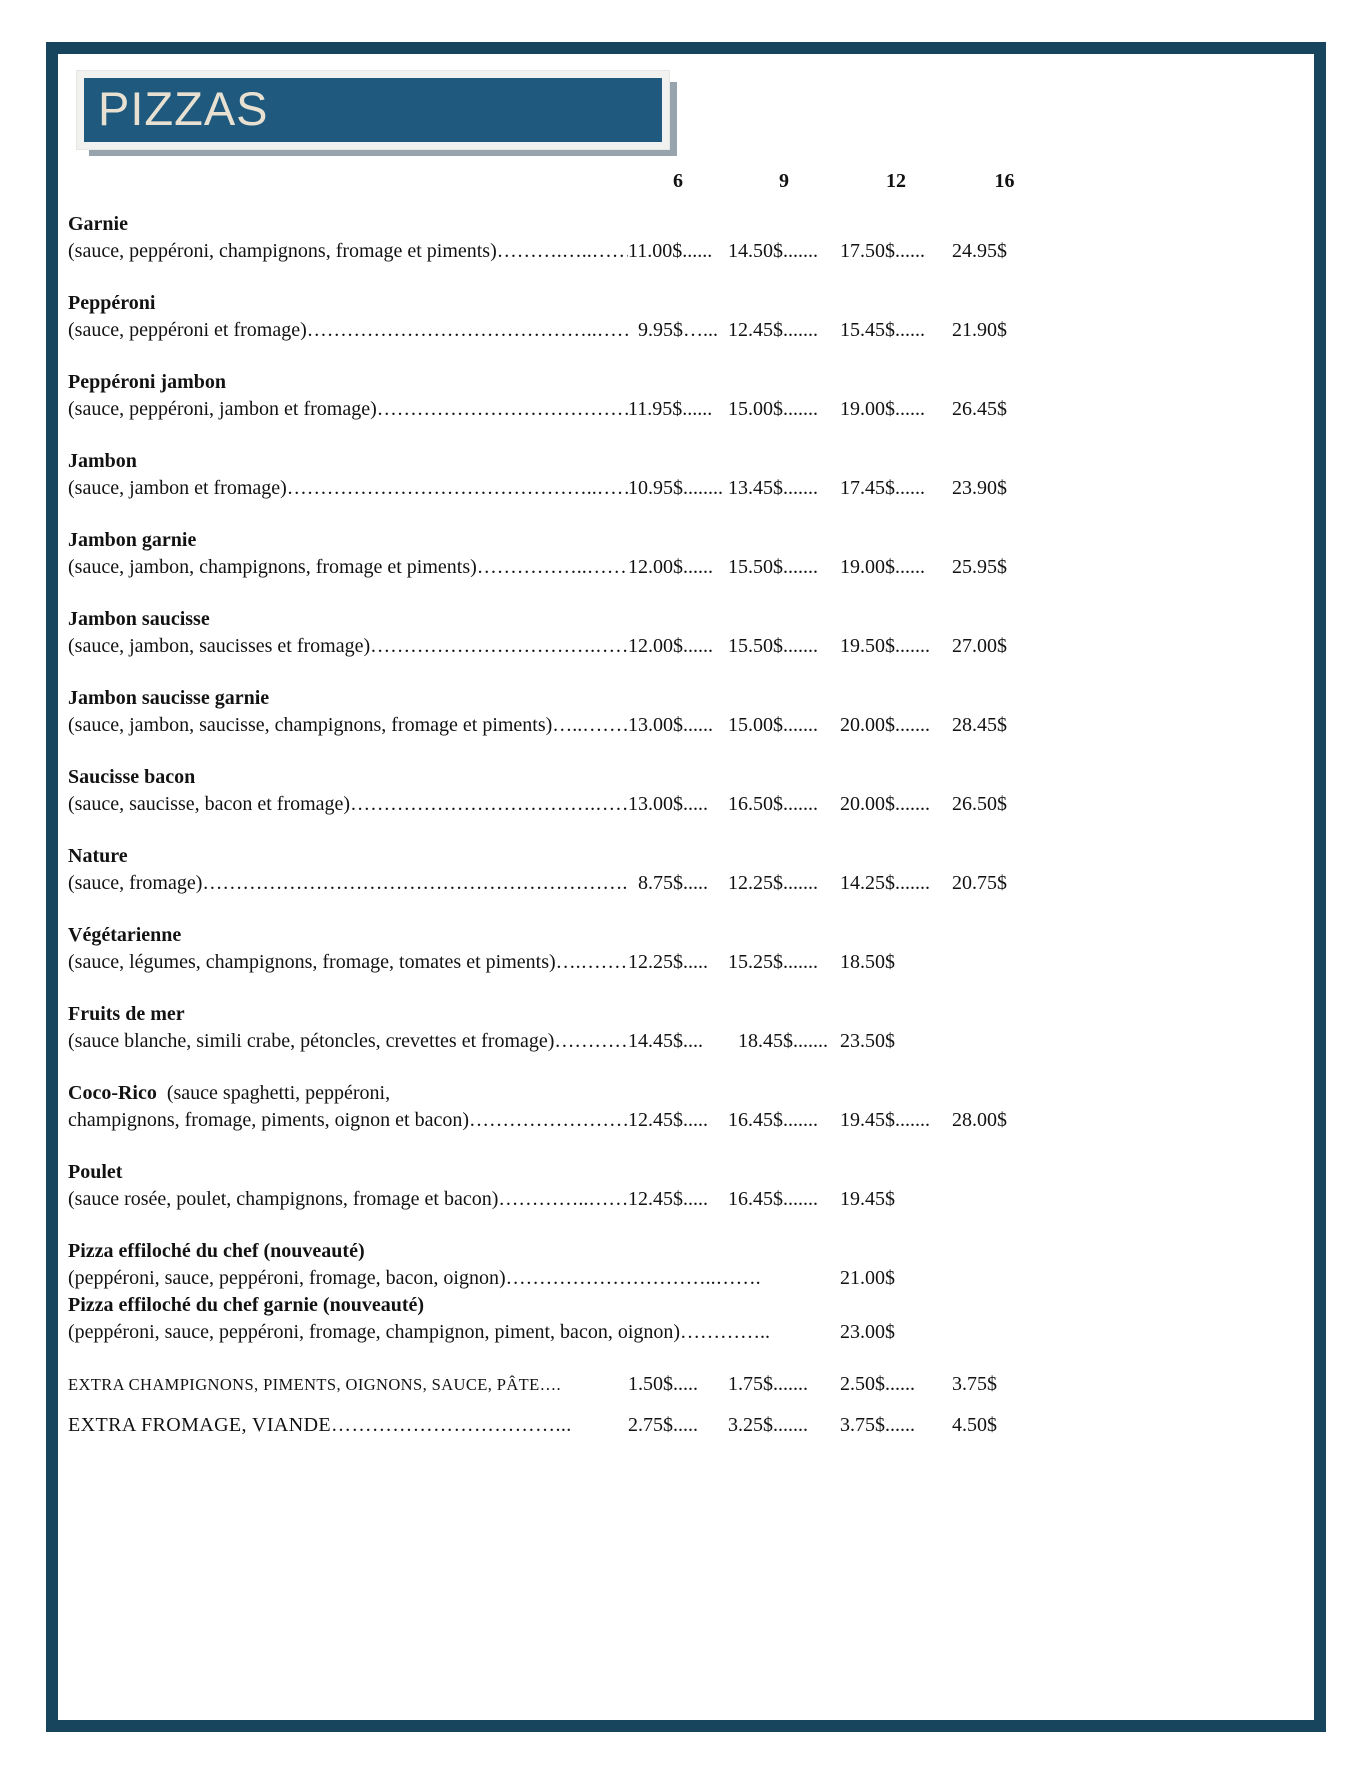 The image size is (1370, 1772). Describe the element at coordinates (691, 619) in the screenshot. I see `item-name-line: Jambon saucisse` at that location.